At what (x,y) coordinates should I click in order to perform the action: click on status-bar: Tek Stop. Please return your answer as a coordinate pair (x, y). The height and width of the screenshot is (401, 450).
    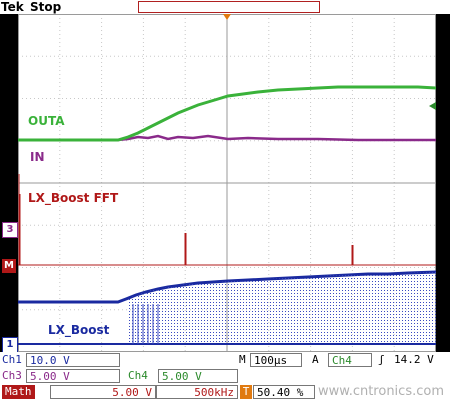
    Looking at the image, I should click on (225, 7).